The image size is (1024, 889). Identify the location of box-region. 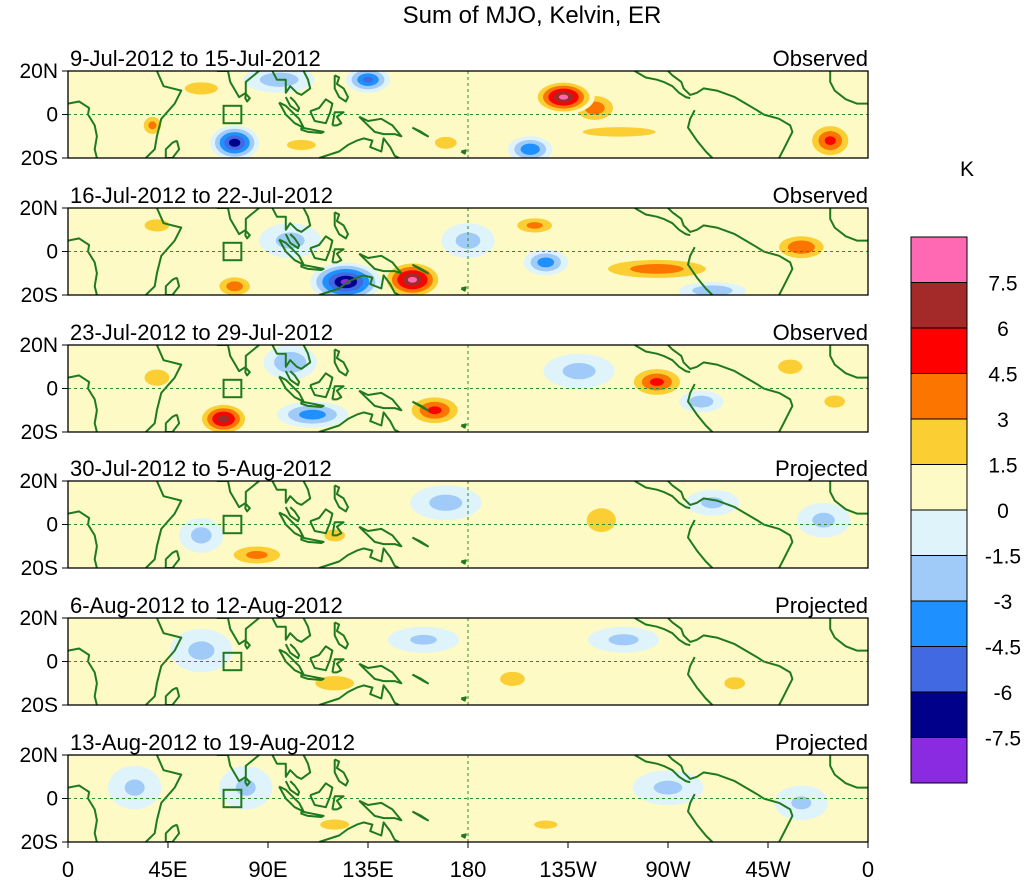
(232, 798).